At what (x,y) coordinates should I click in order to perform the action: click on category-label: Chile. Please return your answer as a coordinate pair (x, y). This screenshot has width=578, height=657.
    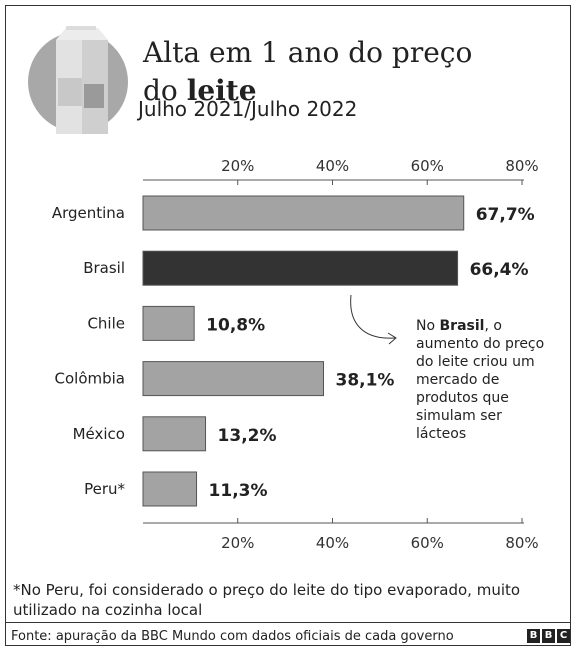
    Looking at the image, I should click on (106, 323).